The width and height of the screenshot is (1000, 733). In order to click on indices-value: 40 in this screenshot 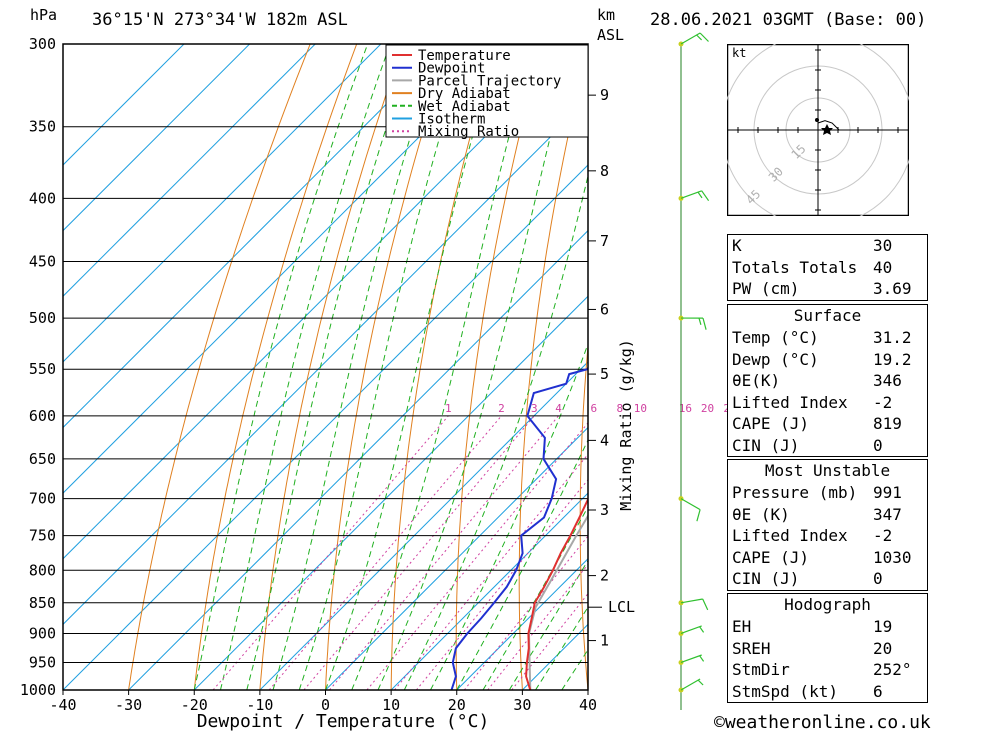, I will do `click(883, 267)`.